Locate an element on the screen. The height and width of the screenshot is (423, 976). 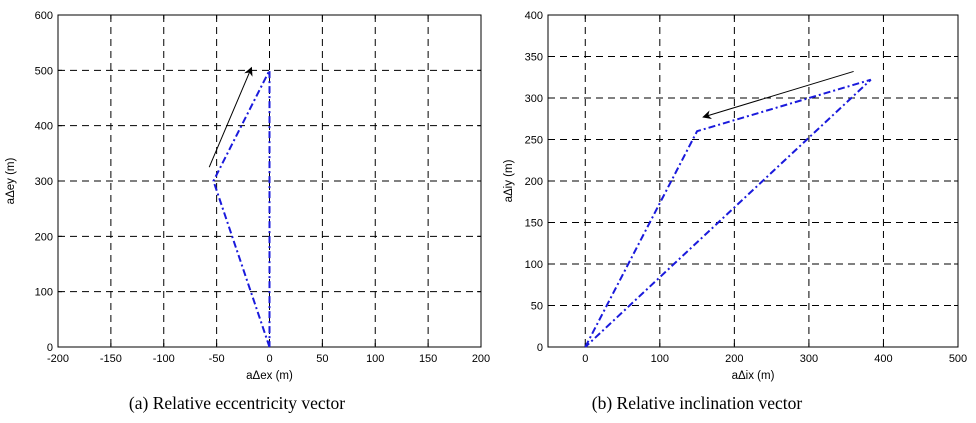
x-tick-label: -200 is located at coordinates (58, 359).